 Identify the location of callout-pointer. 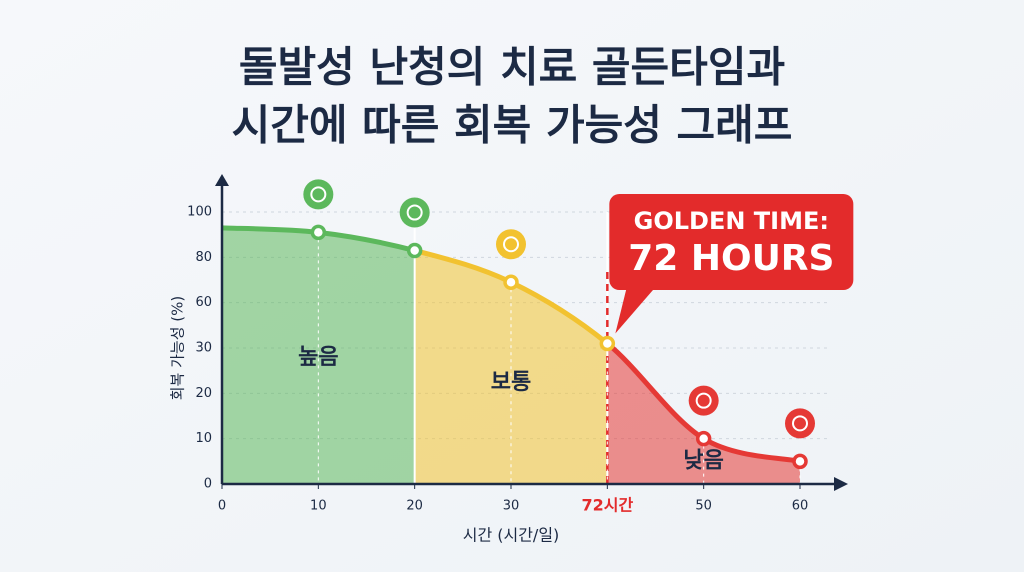
(636, 309).